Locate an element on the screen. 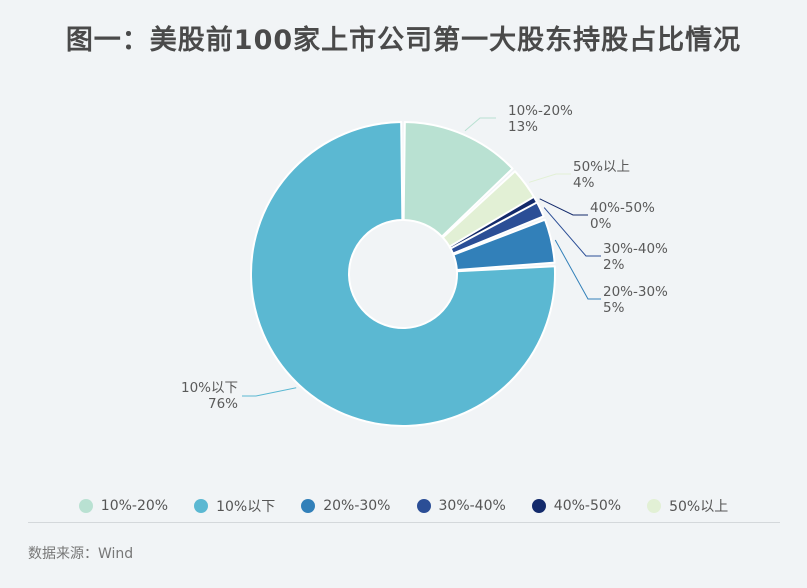 The width and height of the screenshot is (807, 588). legend-label: 20%-30% is located at coordinates (357, 506).